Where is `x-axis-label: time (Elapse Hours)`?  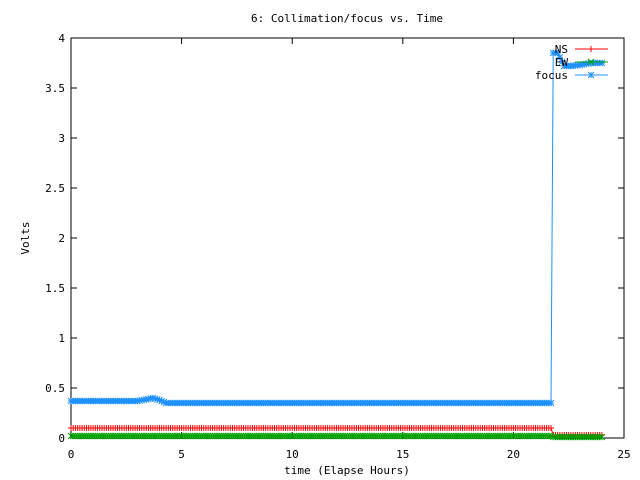 x-axis-label: time (Elapse Hours) is located at coordinates (347, 470).